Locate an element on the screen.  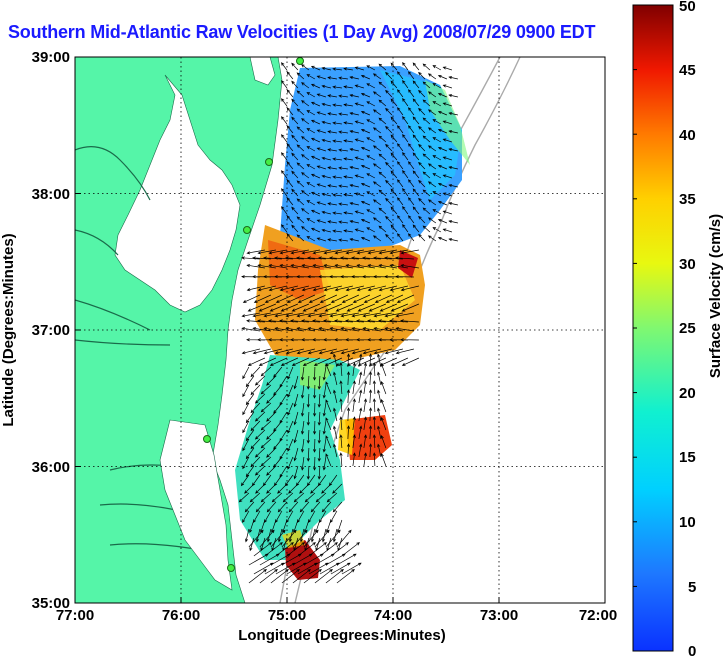
x-tick-label: 72:00 is located at coordinates (598, 615).